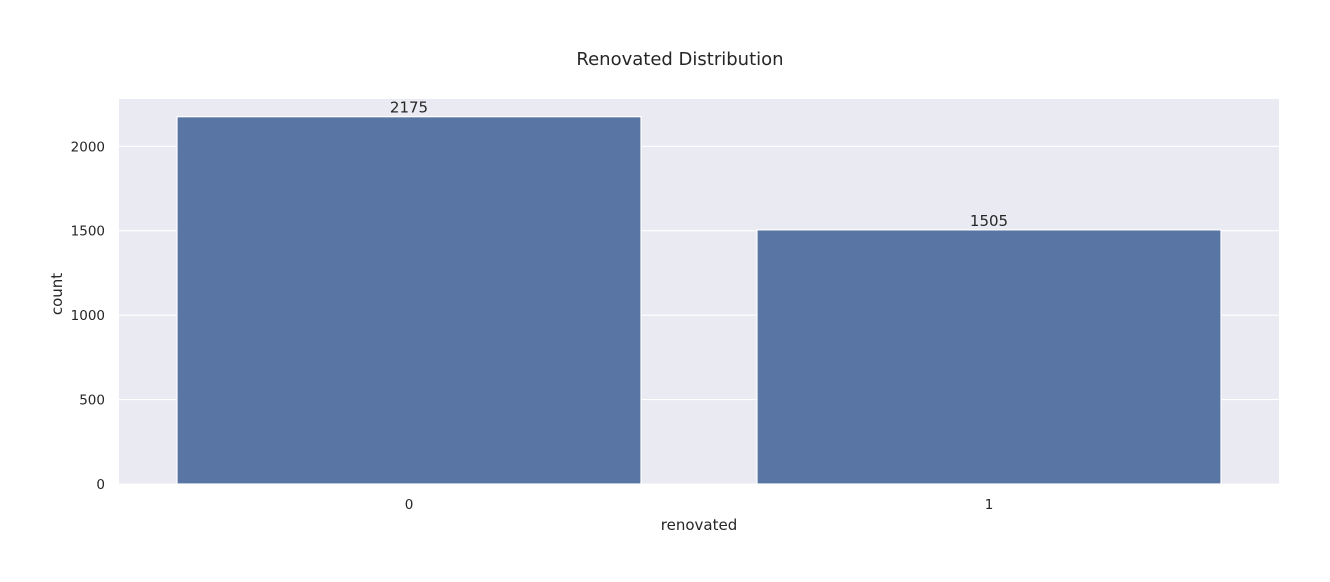  Describe the element at coordinates (88, 147) in the screenshot. I see `y-tick-label: 2000` at that location.